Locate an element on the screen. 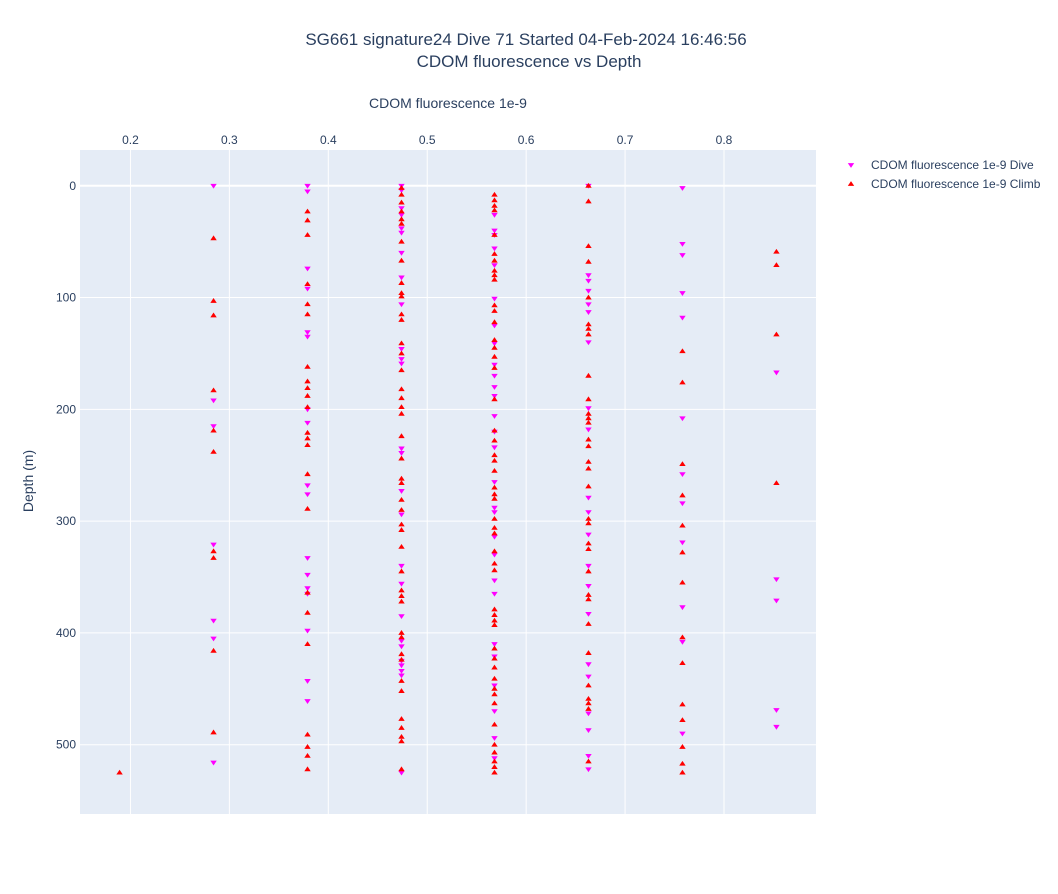  x-tick-labels: 0.2 0.3 0.4 0.5 0.6 0.7 0.8 is located at coordinates (427, 140).